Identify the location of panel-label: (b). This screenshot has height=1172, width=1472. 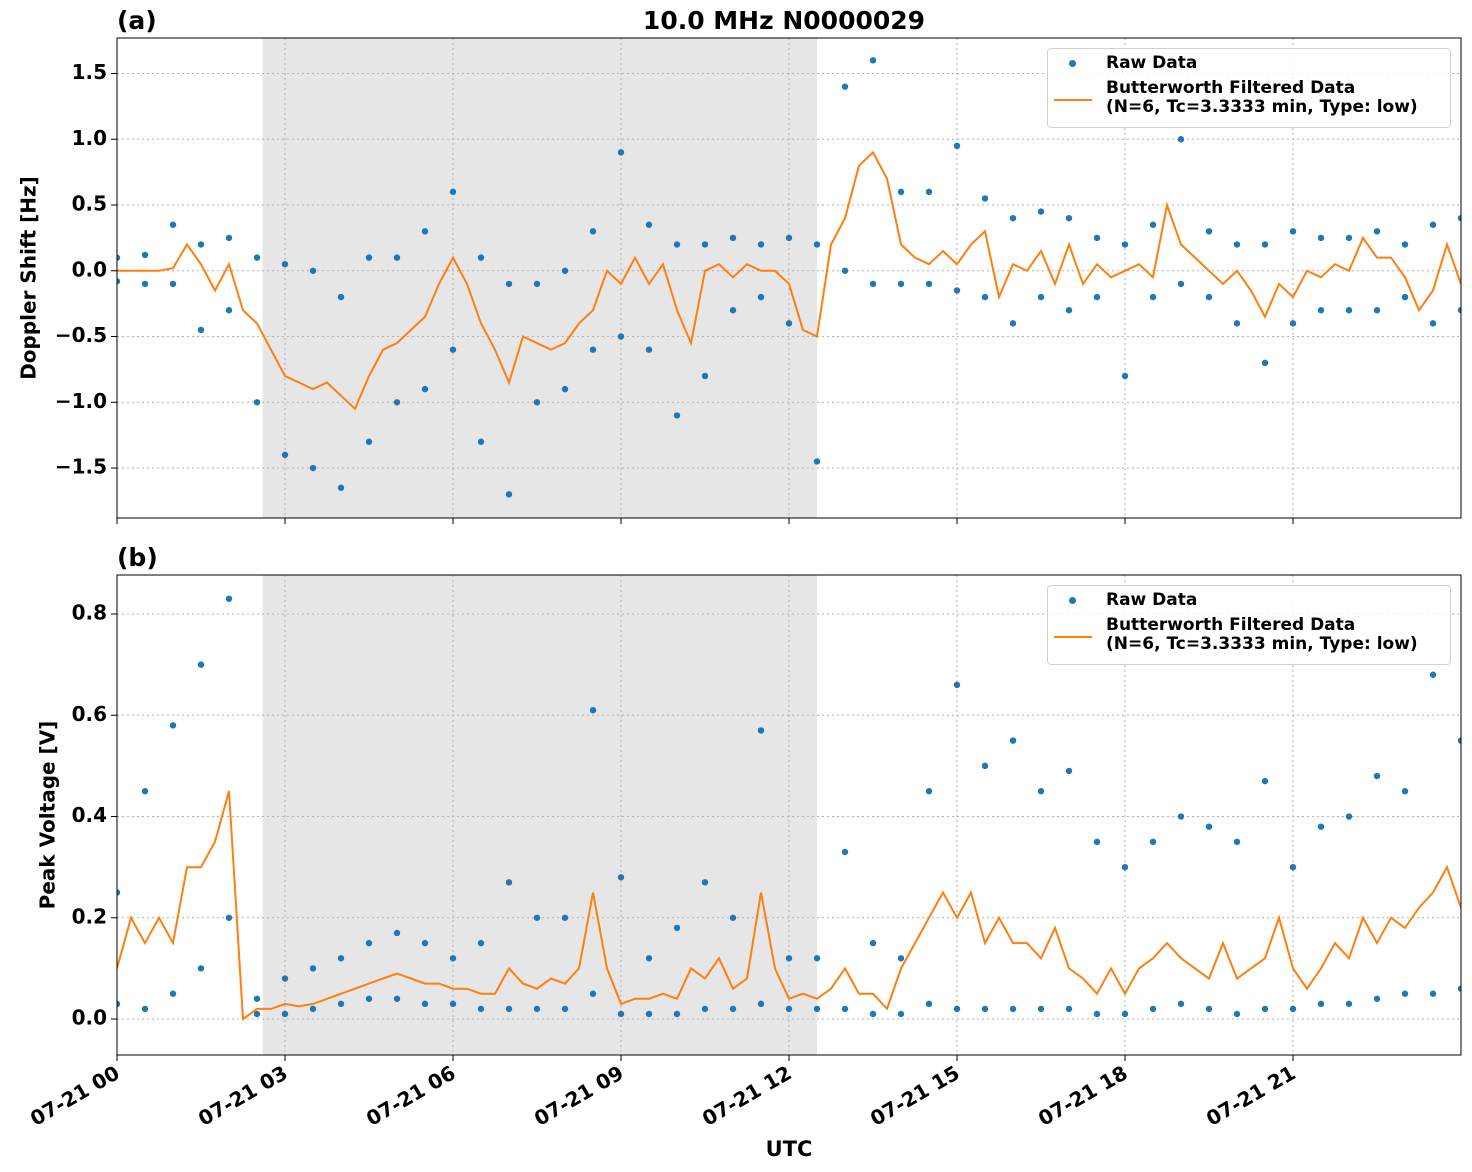
(137, 557).